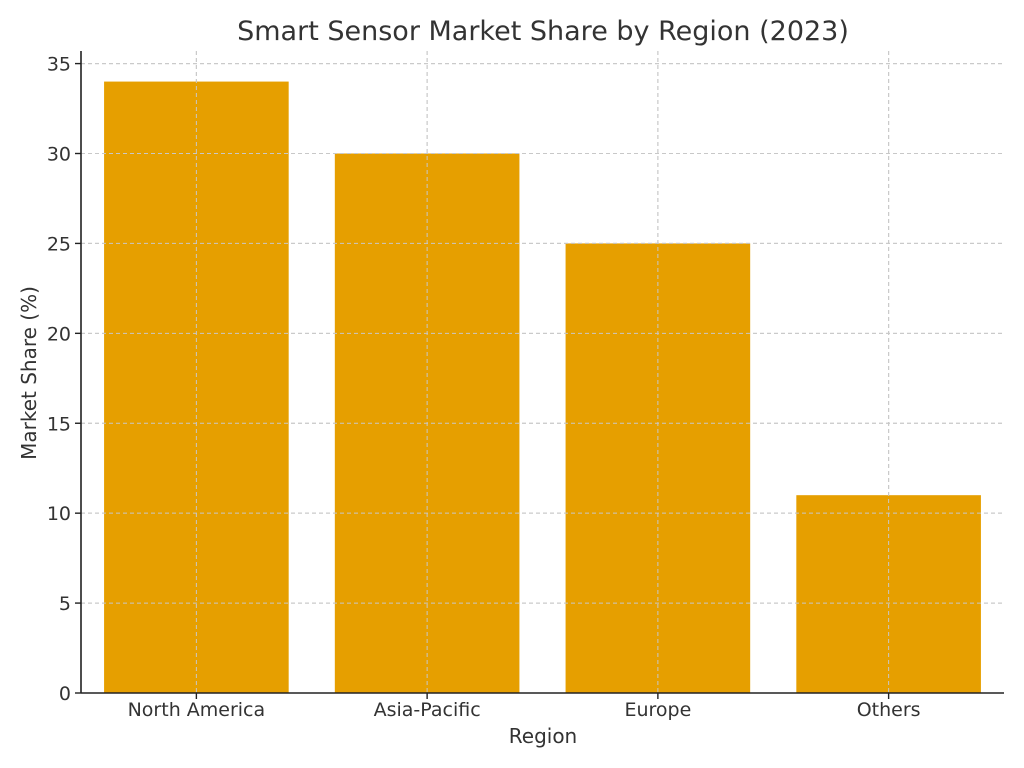 This screenshot has height=768, width=1024. I want to click on x-tick-label: Asia-Pacific, so click(427, 710).